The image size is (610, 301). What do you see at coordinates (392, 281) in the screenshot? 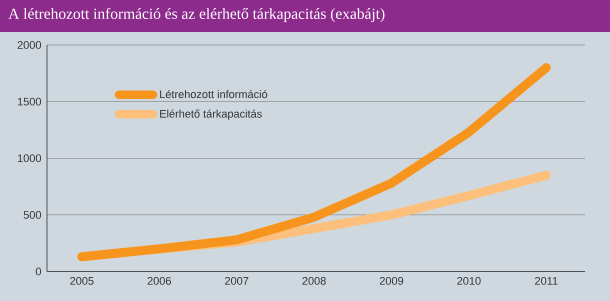
I see `x-tick-label: 2009` at bounding box center [392, 281].